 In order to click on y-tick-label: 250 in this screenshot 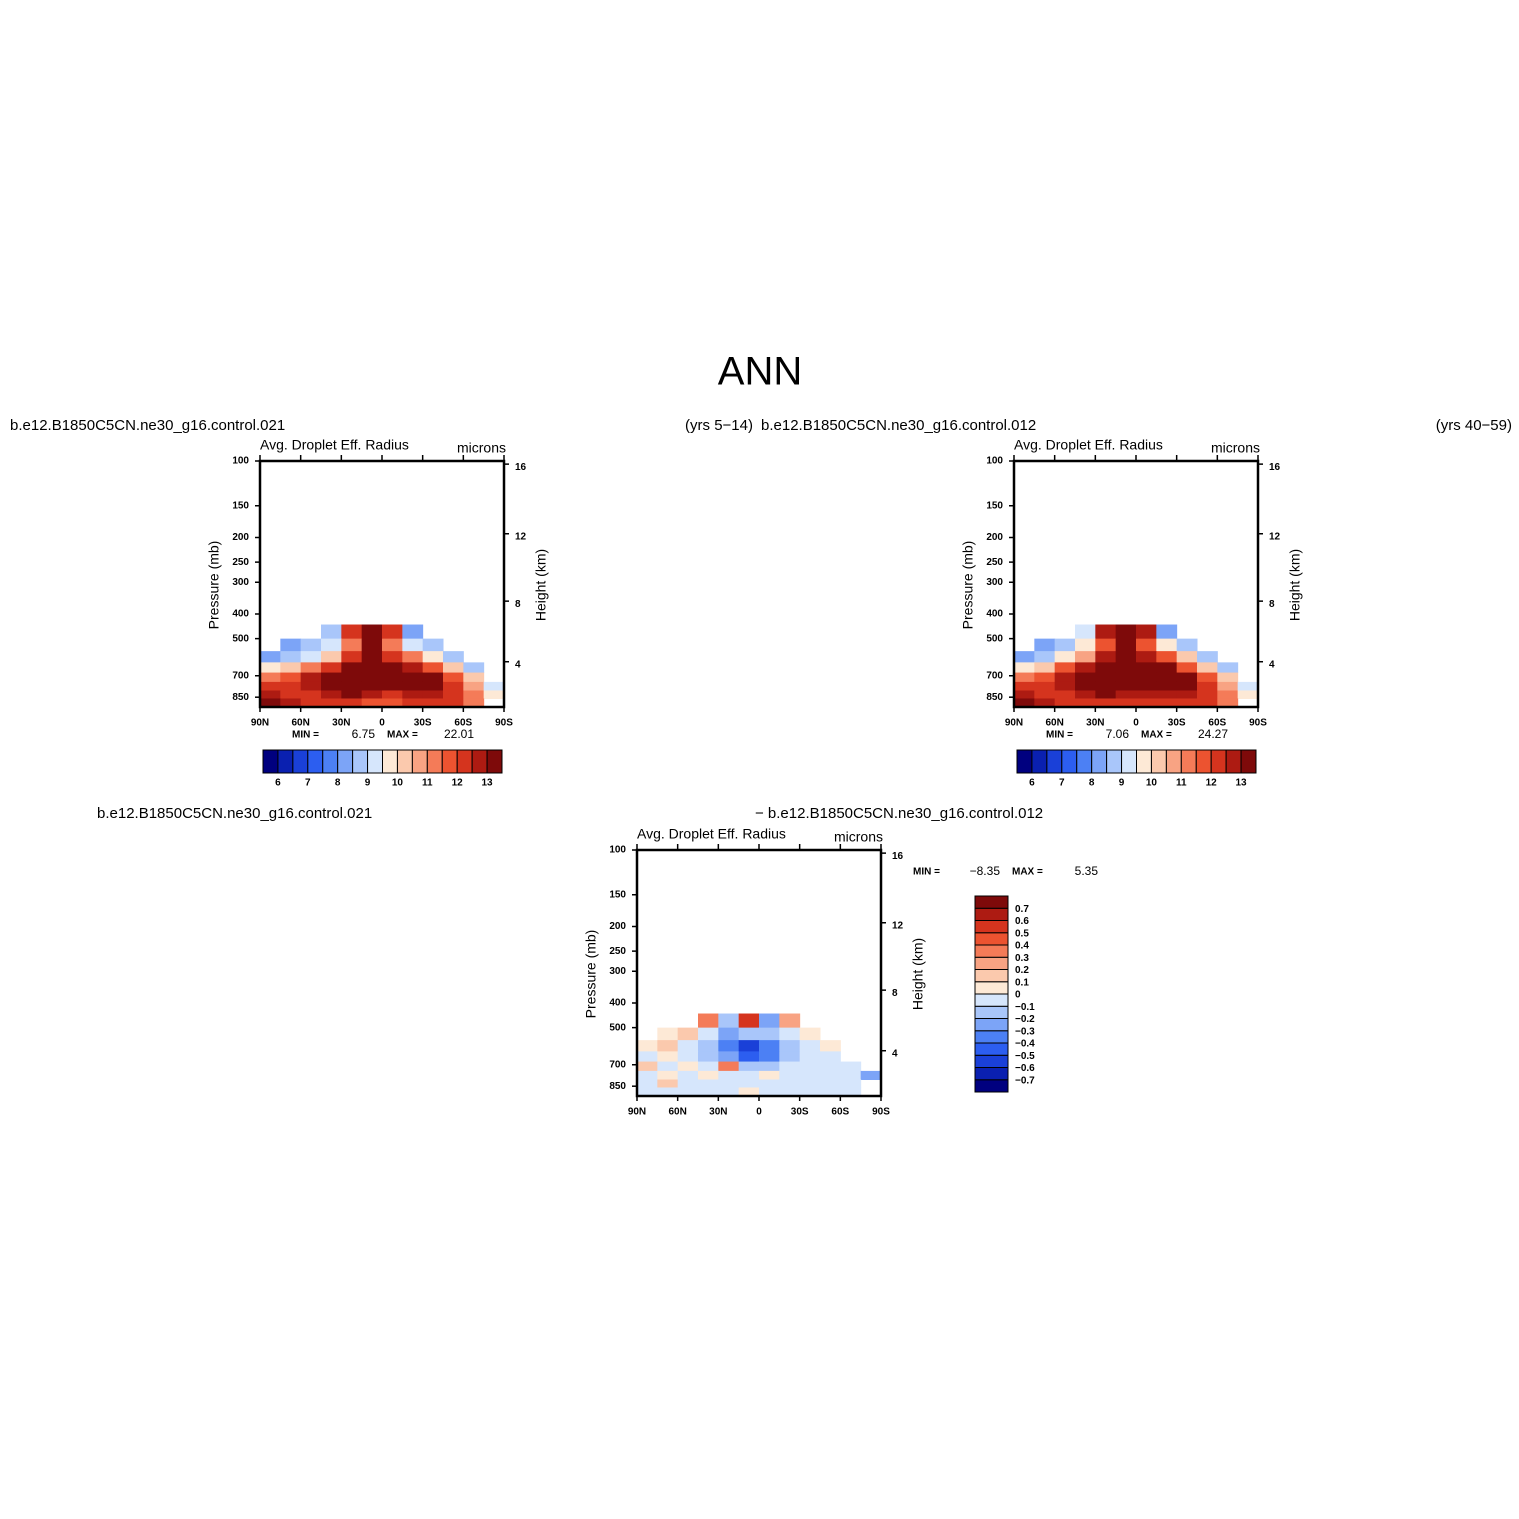, I will do `click(617, 951)`.